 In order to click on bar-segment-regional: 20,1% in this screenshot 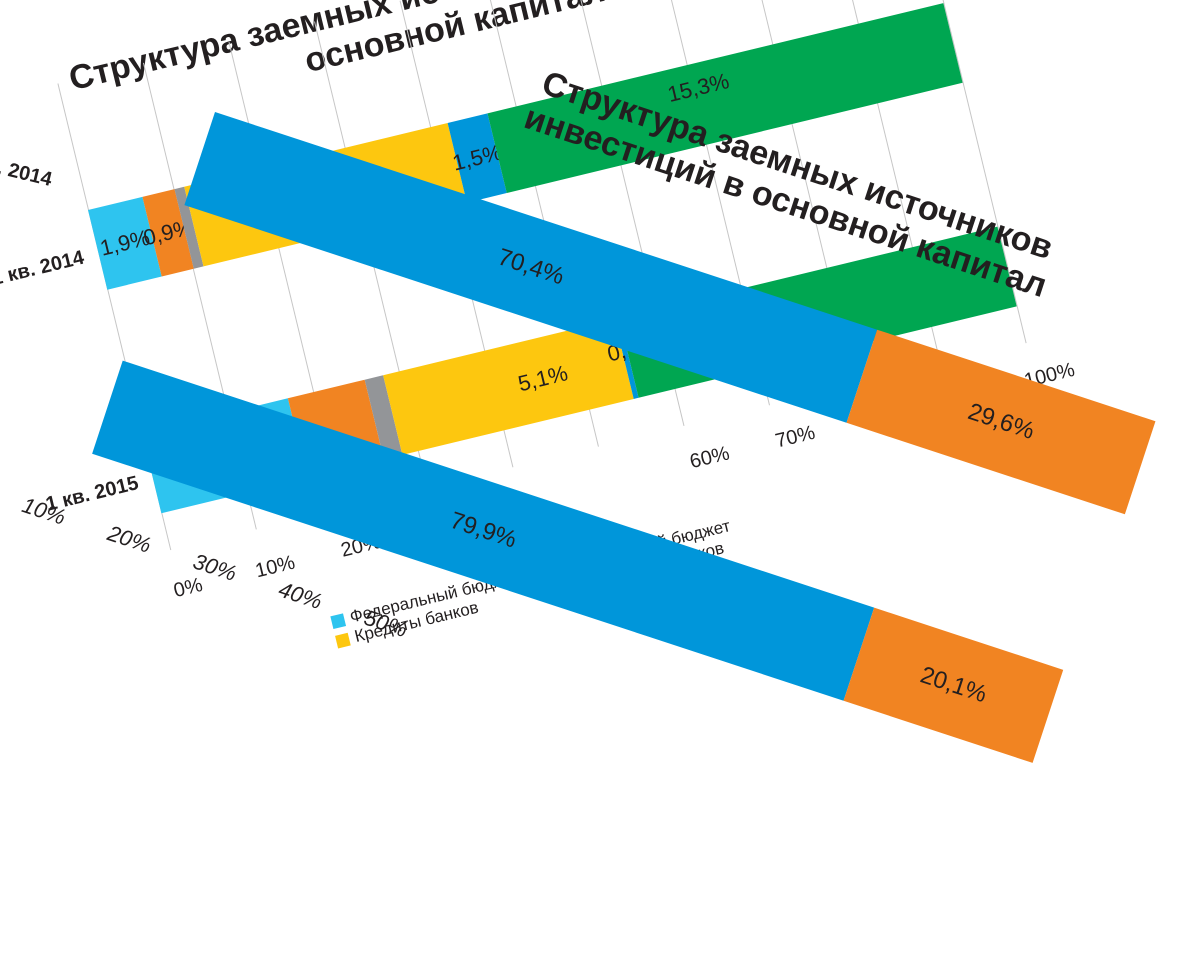, I will do `click(953, 685)`.